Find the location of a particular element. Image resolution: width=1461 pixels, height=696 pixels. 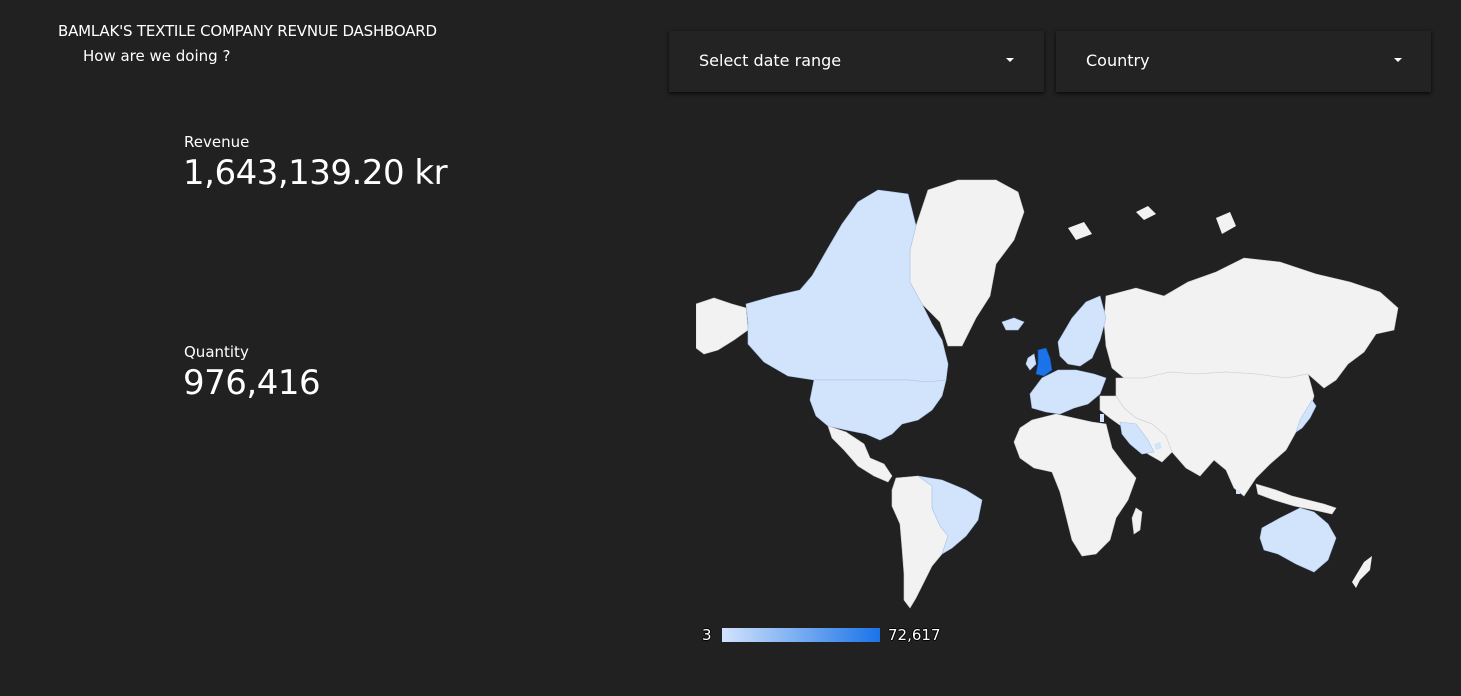

legend-max: 72,617 is located at coordinates (914, 635).